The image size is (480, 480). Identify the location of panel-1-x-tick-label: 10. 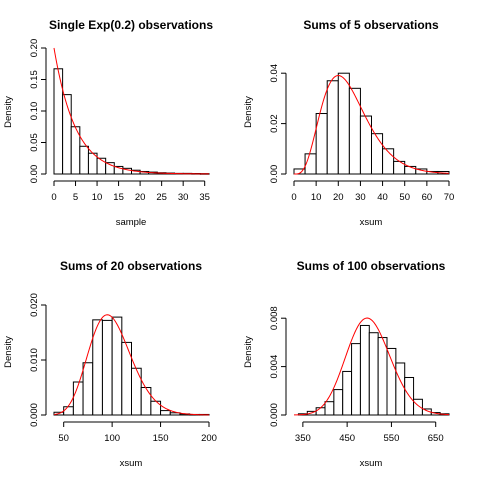
(97, 197).